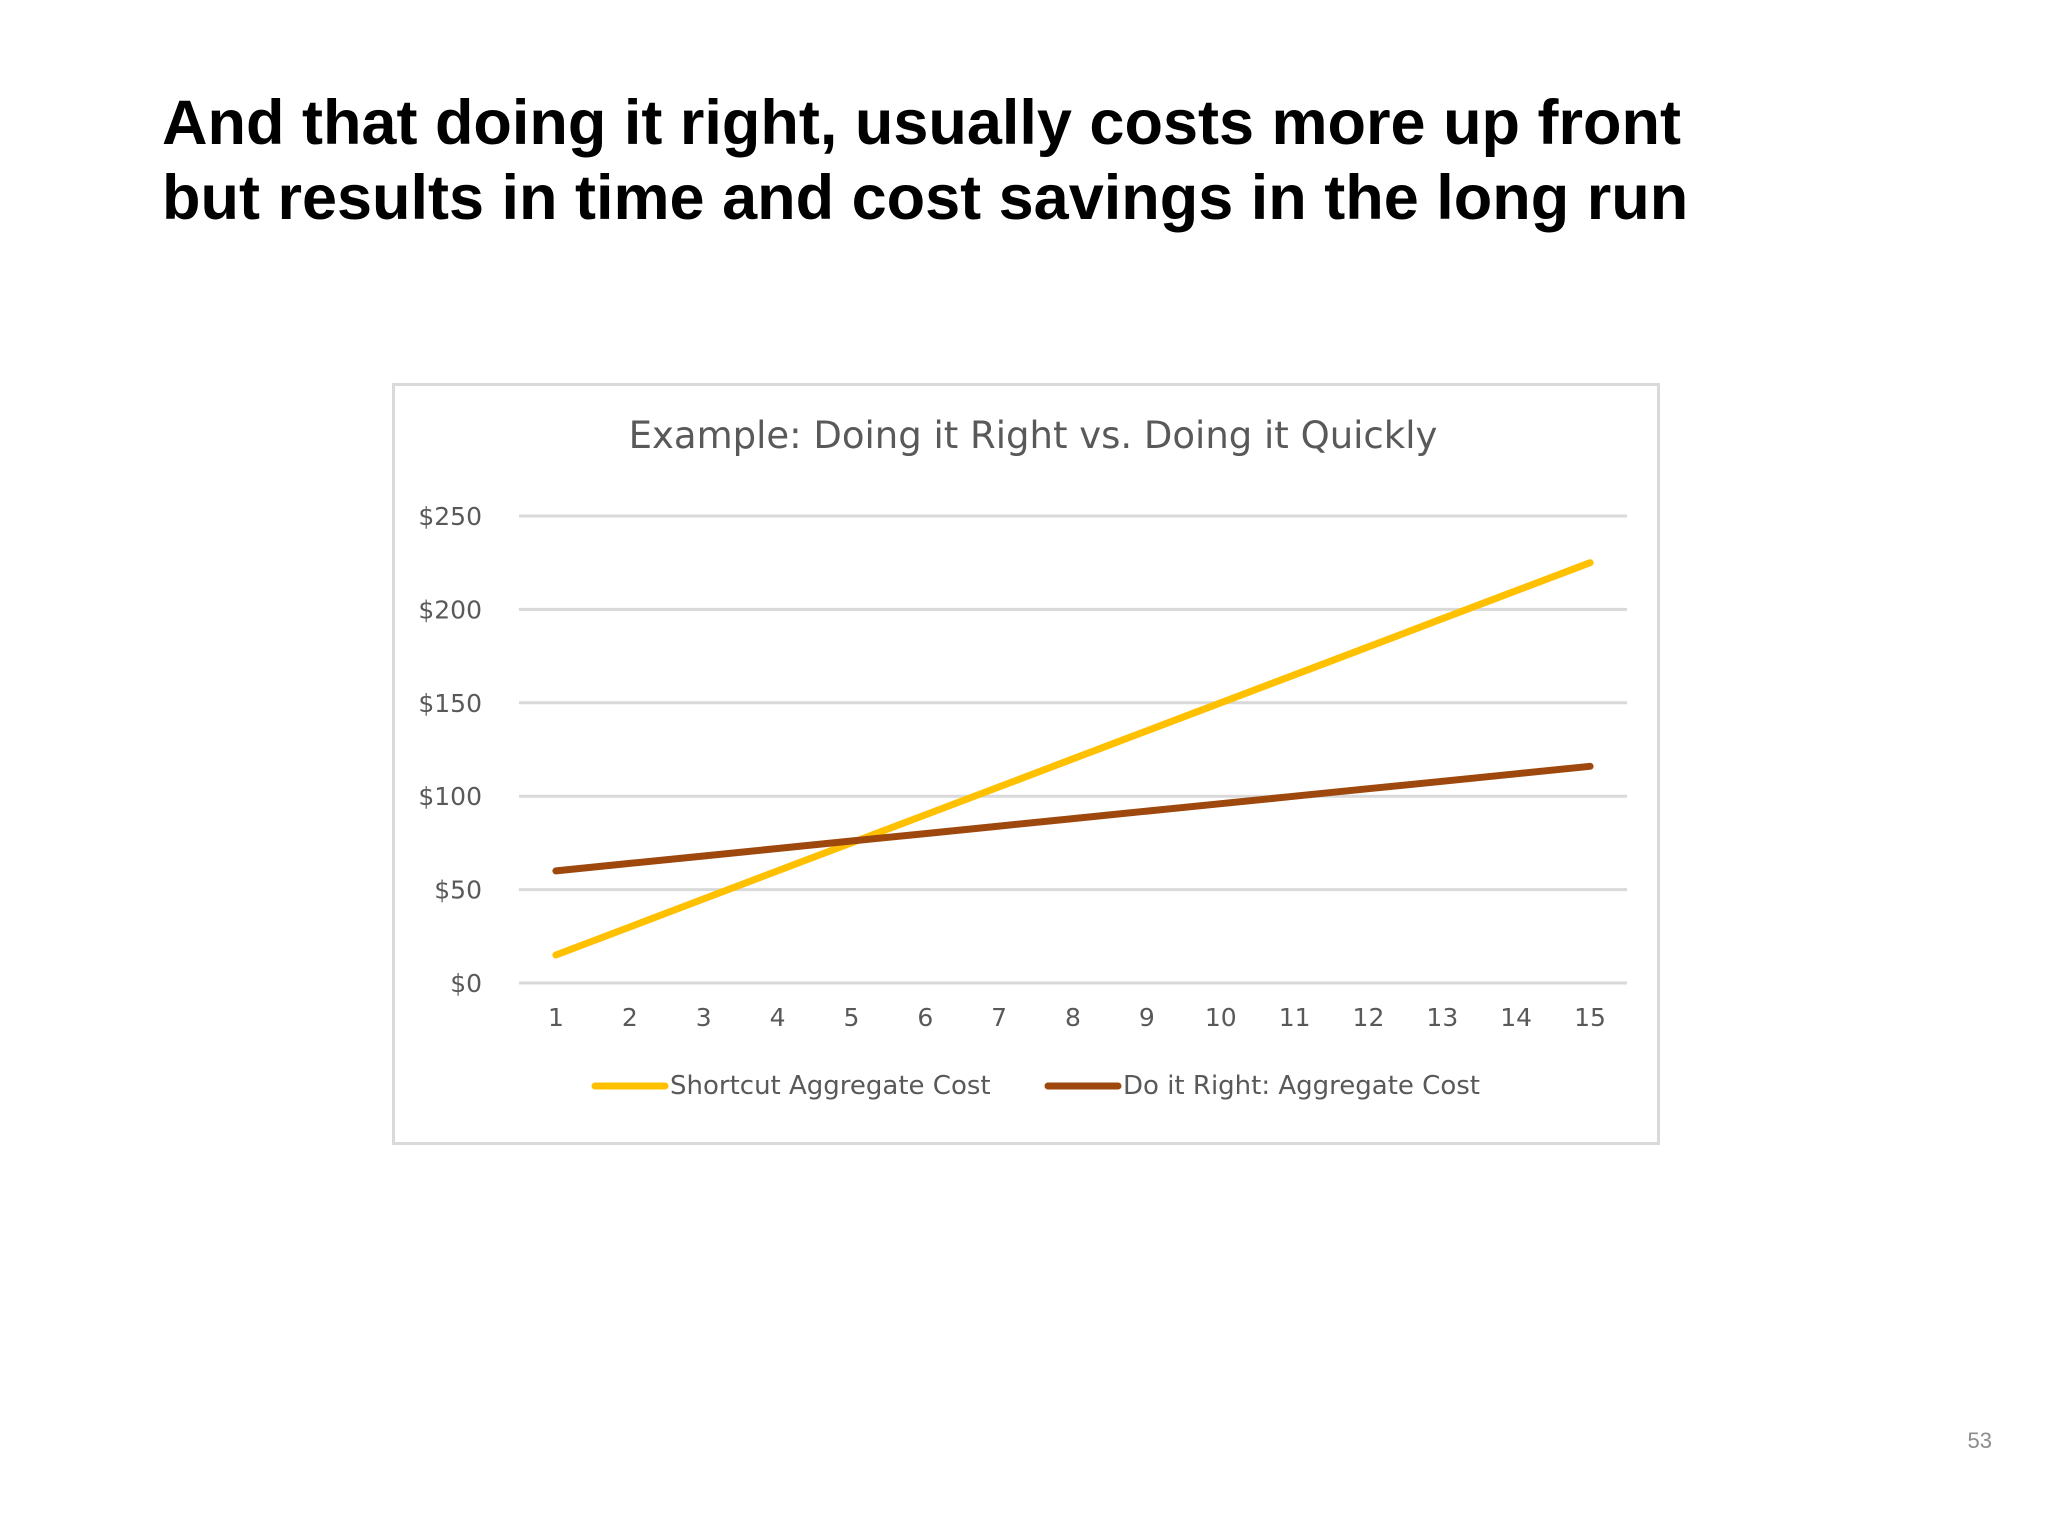 The image size is (2048, 1536). I want to click on x-tick-label: 5, so click(851, 1017).